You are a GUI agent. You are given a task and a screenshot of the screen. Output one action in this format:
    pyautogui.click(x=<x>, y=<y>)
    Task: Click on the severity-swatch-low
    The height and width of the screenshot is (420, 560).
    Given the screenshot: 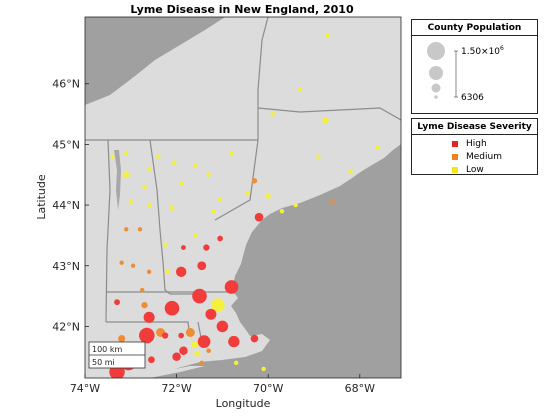 What is the action you would take?
    pyautogui.click(x=455, y=169)
    